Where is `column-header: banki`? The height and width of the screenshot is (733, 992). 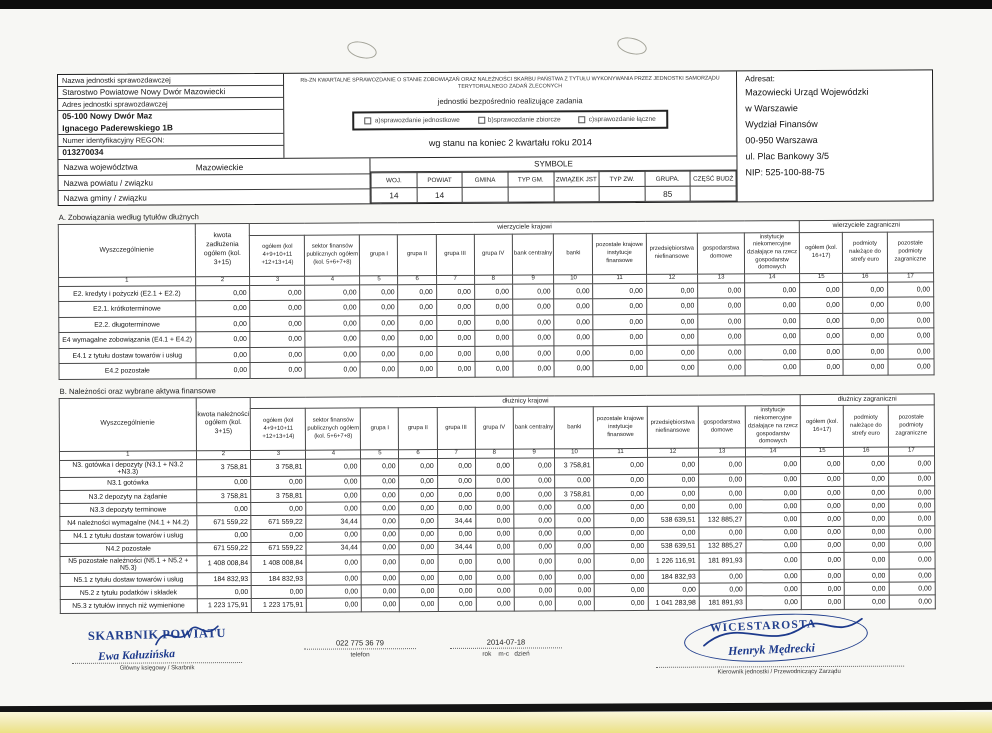 column-header: banki is located at coordinates (574, 428).